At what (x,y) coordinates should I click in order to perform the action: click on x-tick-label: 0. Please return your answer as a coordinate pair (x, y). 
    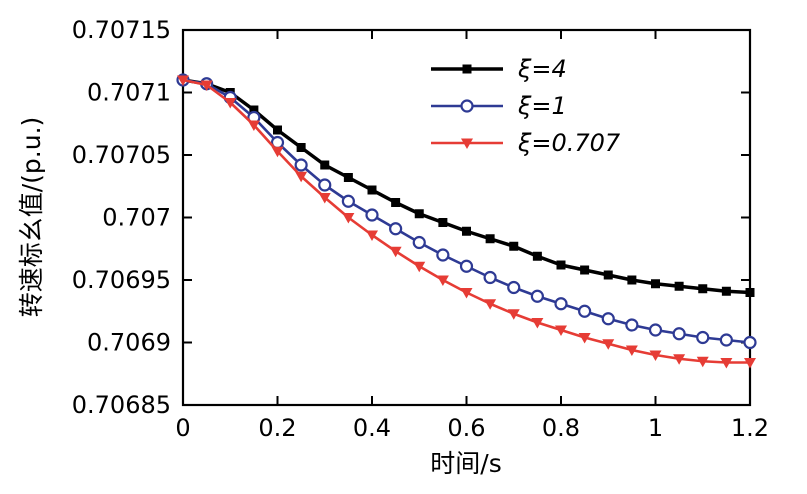
    Looking at the image, I should click on (182, 428).